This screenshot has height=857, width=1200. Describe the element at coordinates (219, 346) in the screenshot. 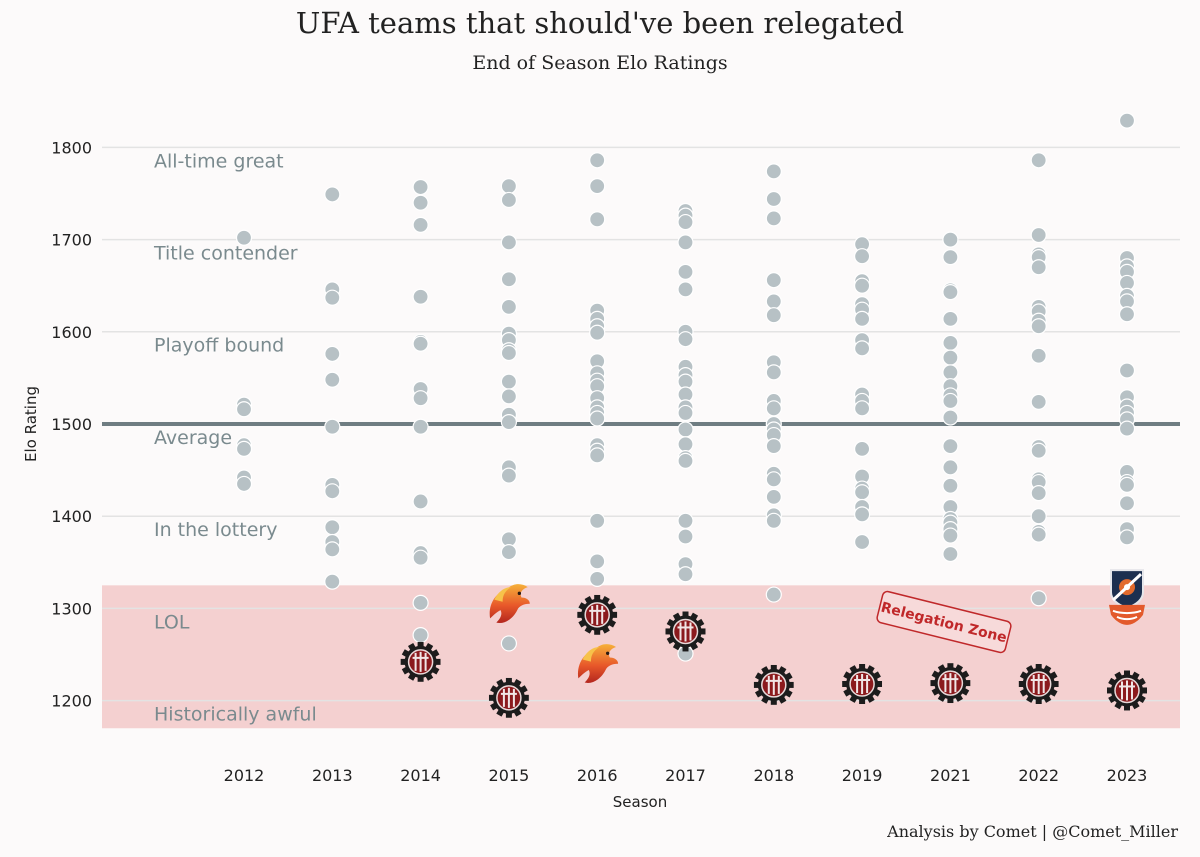

I see `tier-label: Playoff bound` at that location.